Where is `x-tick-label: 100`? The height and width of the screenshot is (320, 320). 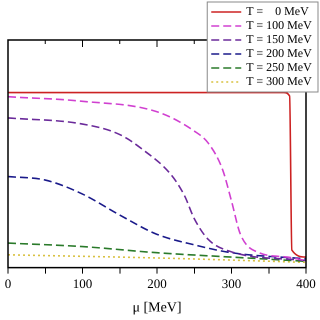 x-tick-label: 100 is located at coordinates (82, 283).